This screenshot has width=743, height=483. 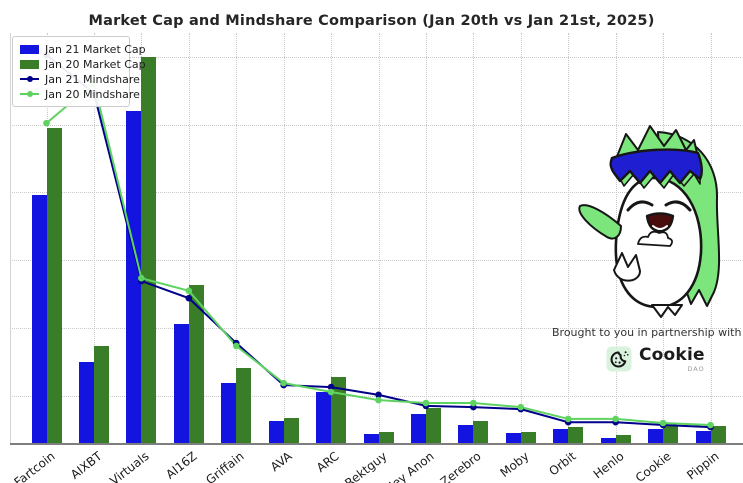 I want to click on legend-label: Jan 20 Market Cap, so click(x=95, y=64).